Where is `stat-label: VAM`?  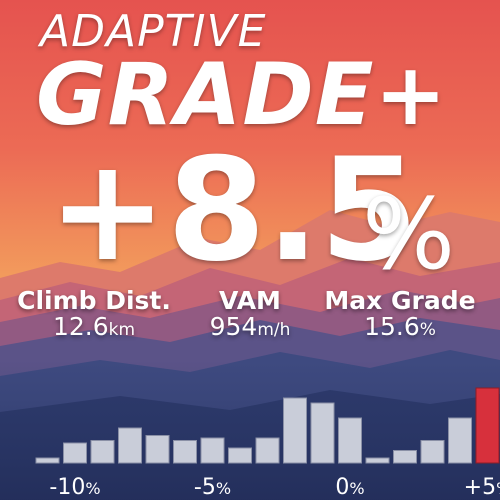
stat-label: VAM is located at coordinates (250, 300).